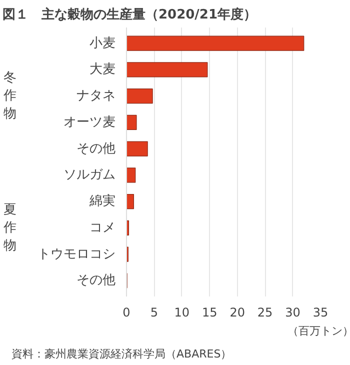 This screenshot has height=365, width=350. Describe the element at coordinates (182, 313) in the screenshot. I see `x-tick-label: 10` at that location.